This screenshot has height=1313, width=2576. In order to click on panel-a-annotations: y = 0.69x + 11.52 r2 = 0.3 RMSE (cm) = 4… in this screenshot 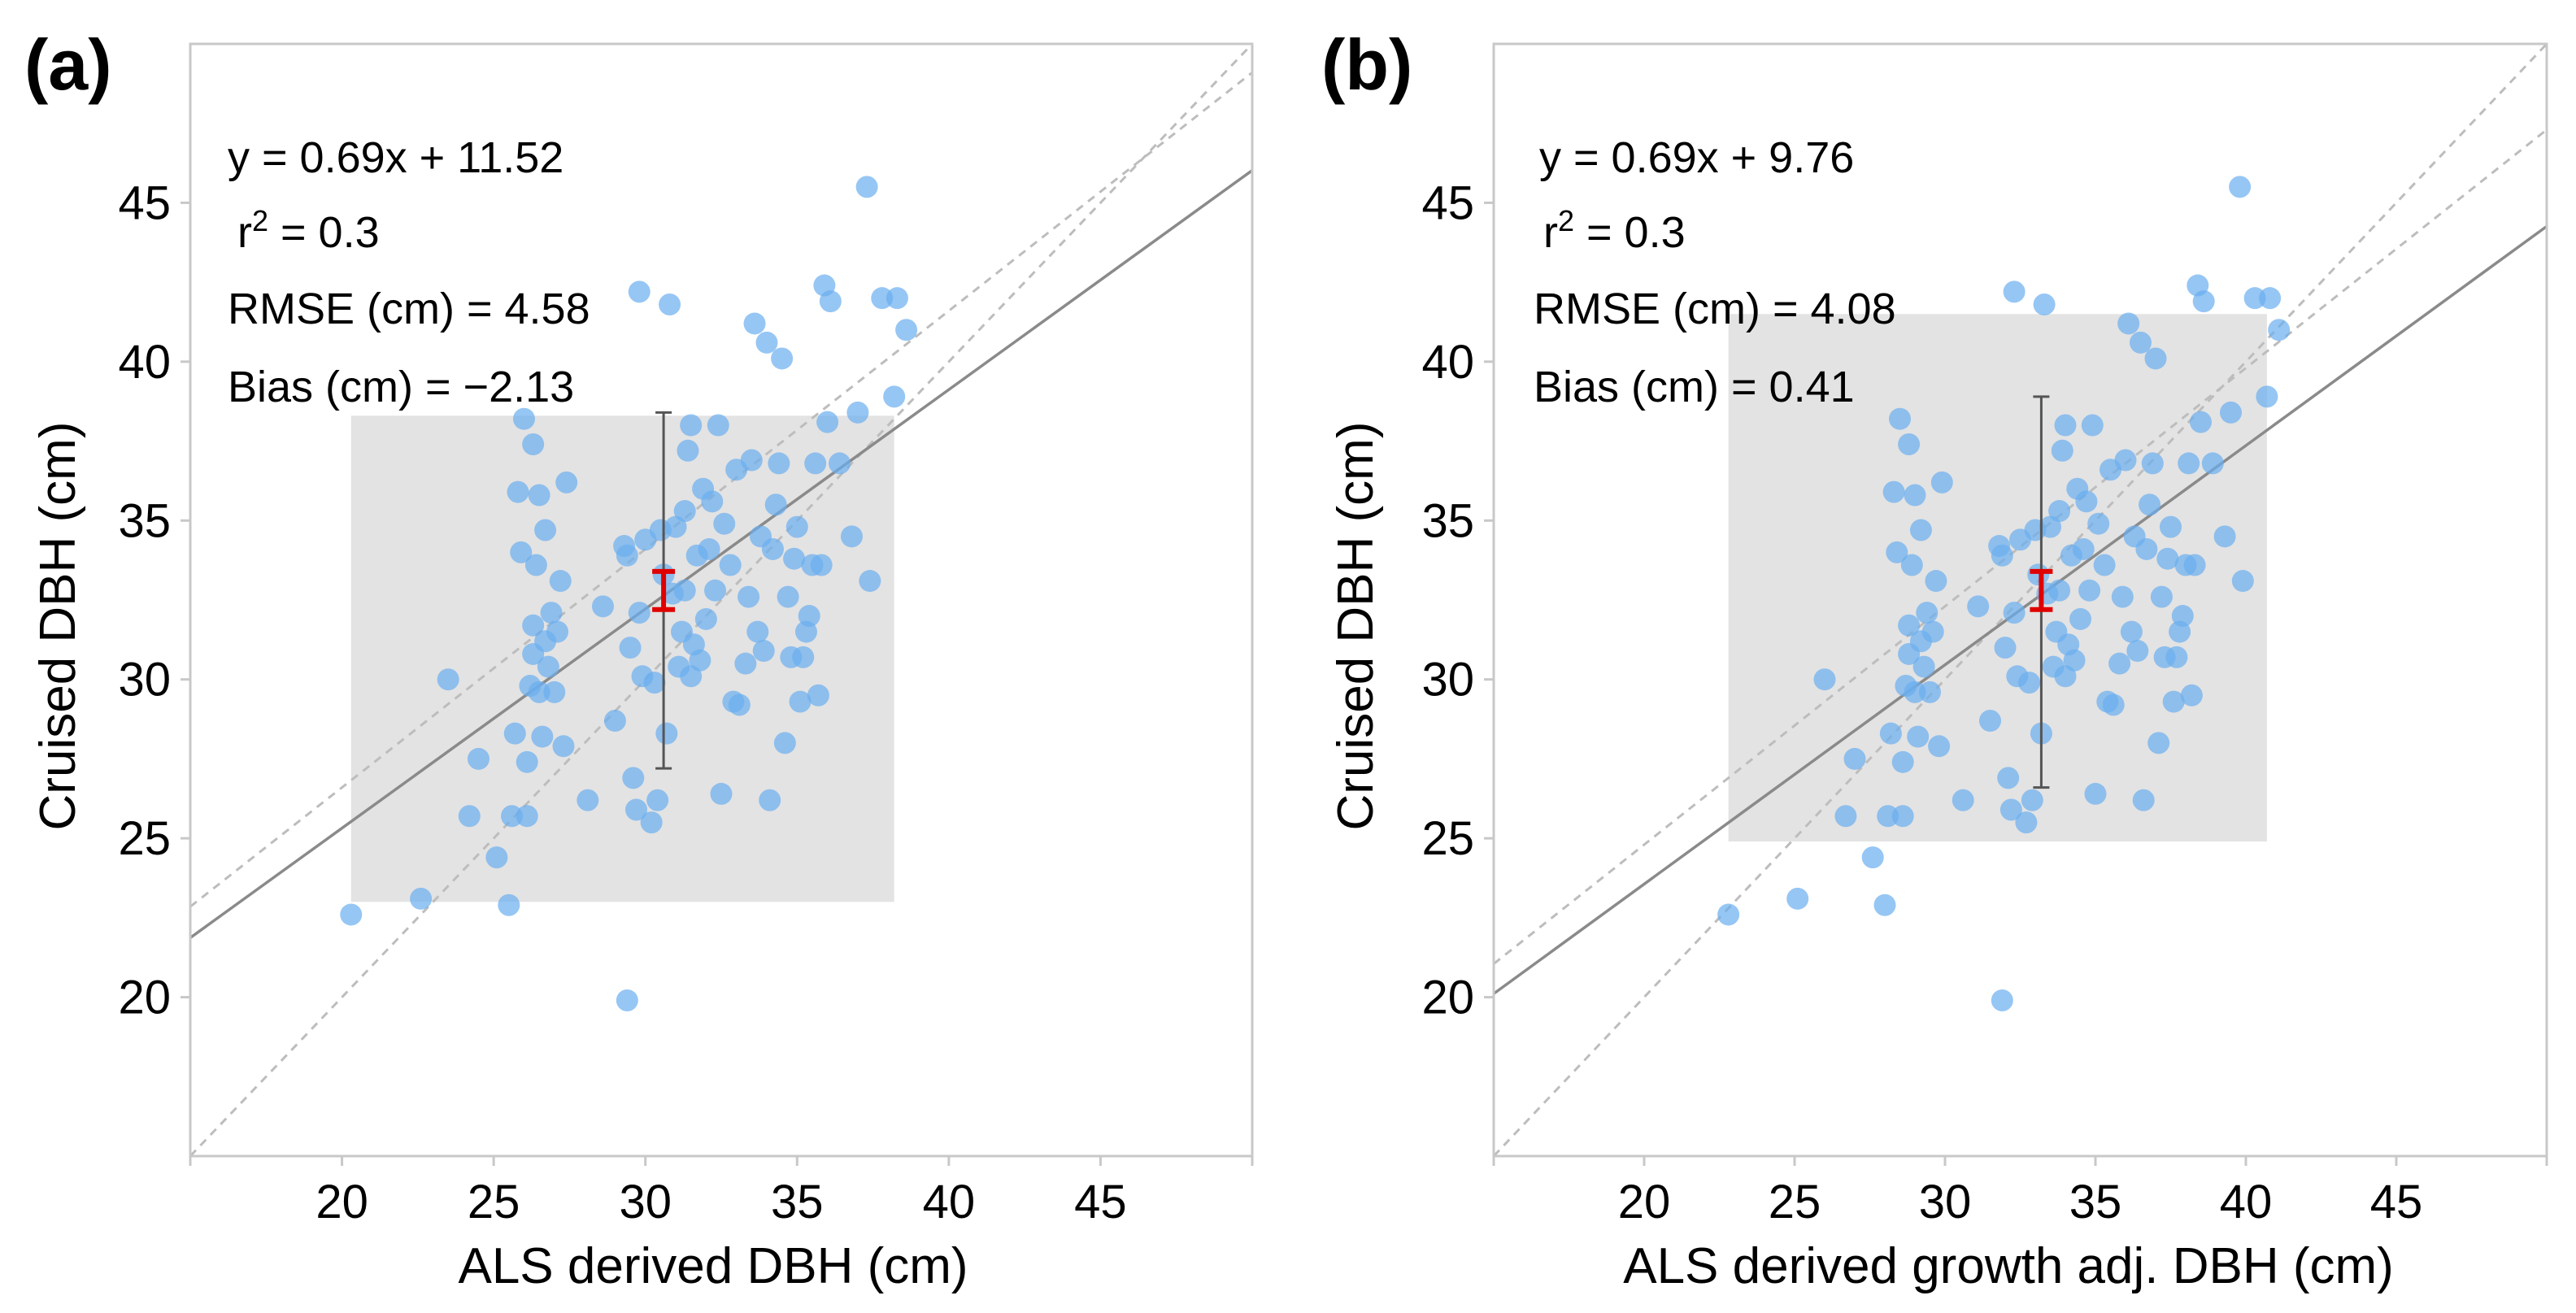, I will do `click(409, 272)`.